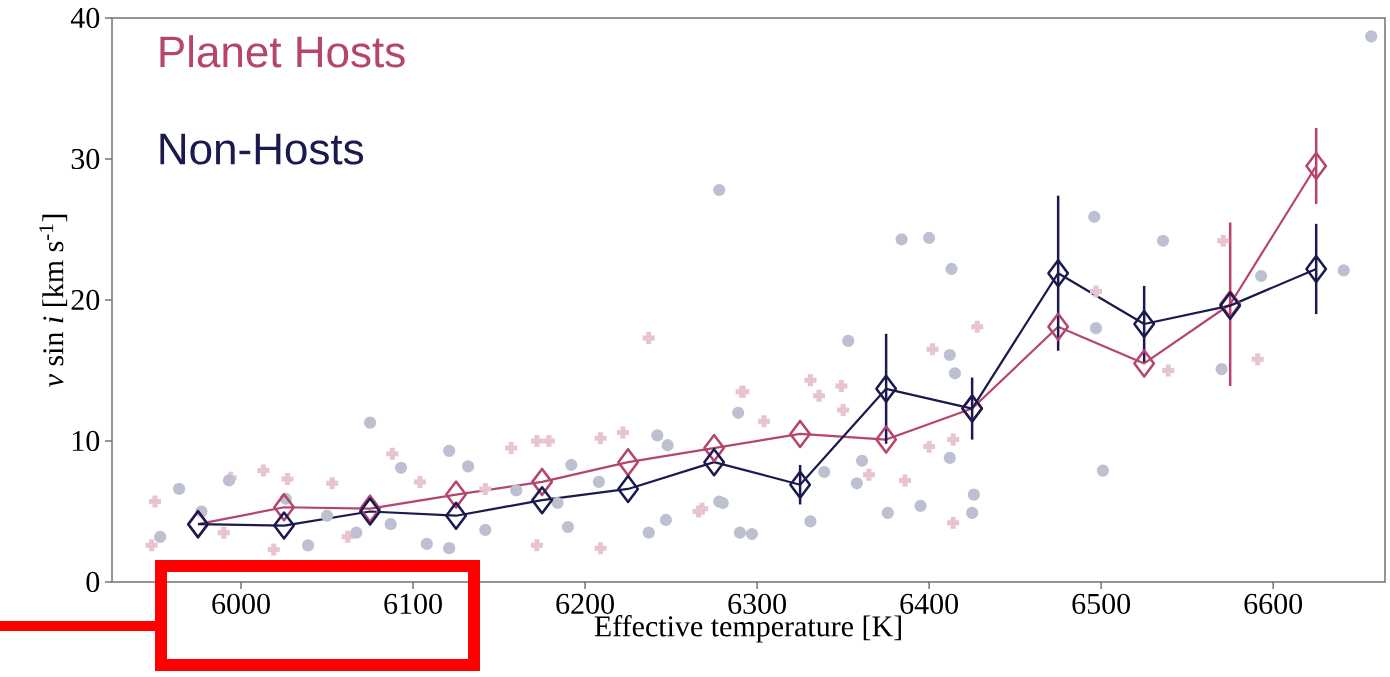 This screenshot has width=1390, height=677. What do you see at coordinates (757, 603) in the screenshot?
I see `x-tick-label: 6300` at bounding box center [757, 603].